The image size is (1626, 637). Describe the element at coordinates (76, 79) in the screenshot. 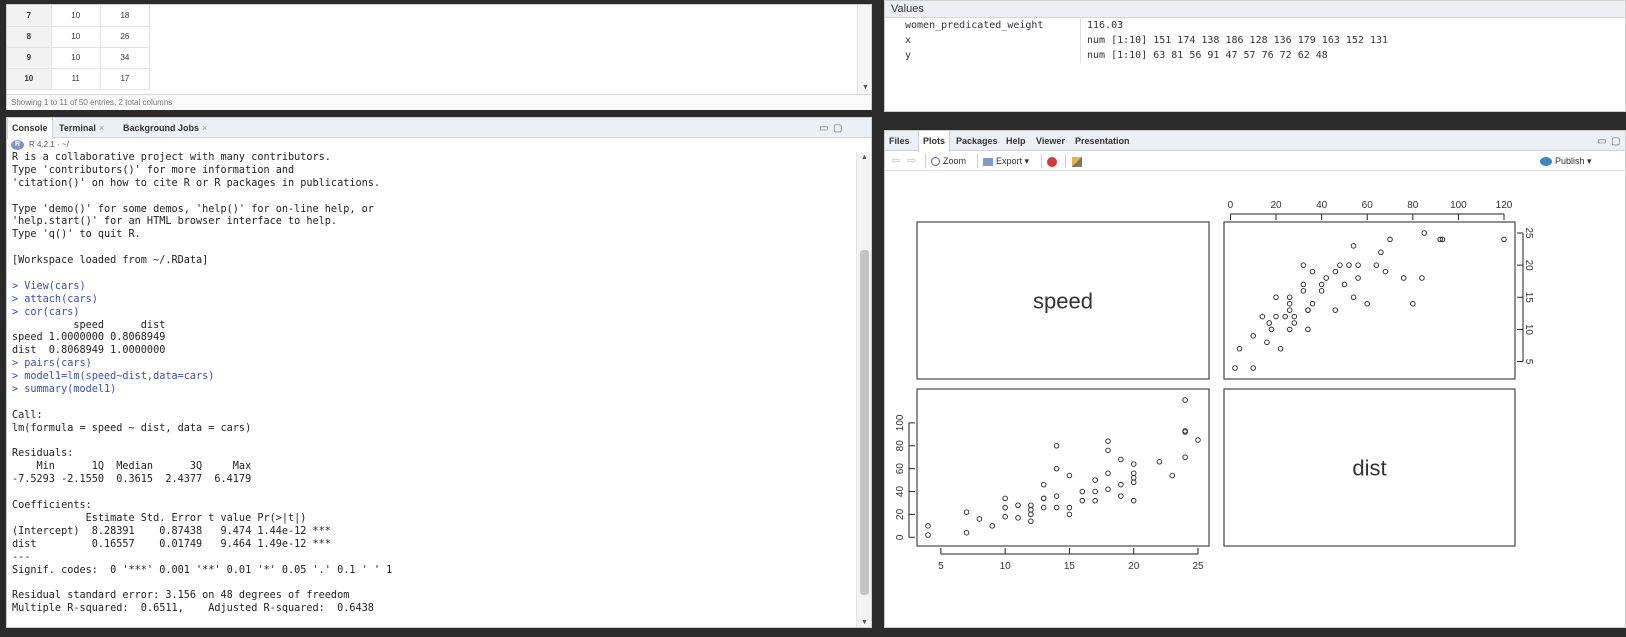

I see `speed-cell: 11` at that location.